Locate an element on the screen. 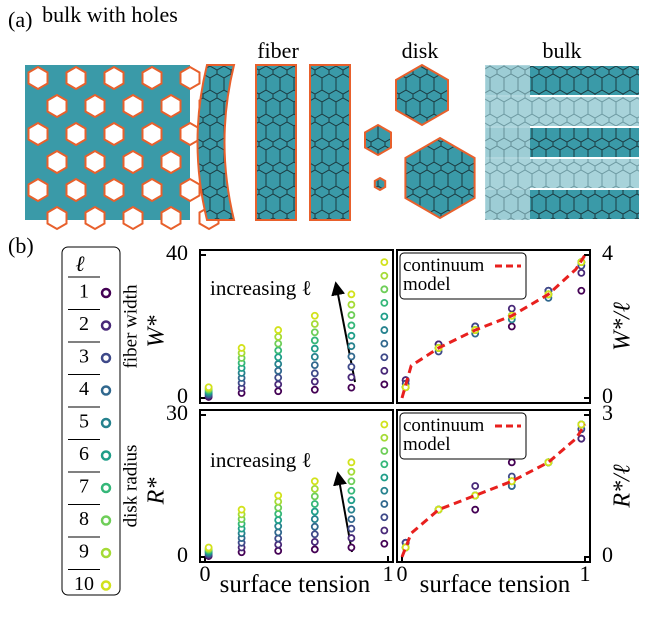 This screenshot has width=655, height=631. y-tick-label: 30 is located at coordinates (177, 412).